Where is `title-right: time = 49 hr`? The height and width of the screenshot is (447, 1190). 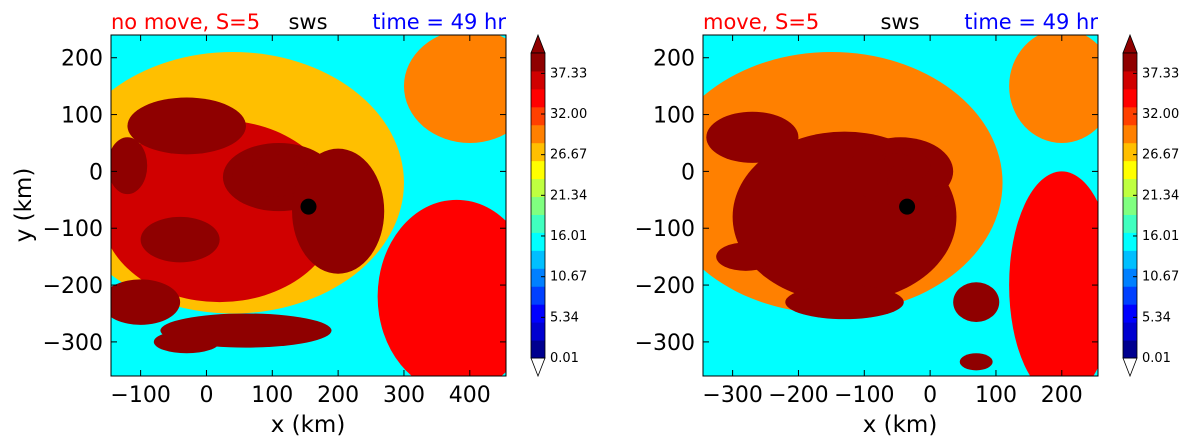 title-right: time = 49 hr is located at coordinates (439, 22).